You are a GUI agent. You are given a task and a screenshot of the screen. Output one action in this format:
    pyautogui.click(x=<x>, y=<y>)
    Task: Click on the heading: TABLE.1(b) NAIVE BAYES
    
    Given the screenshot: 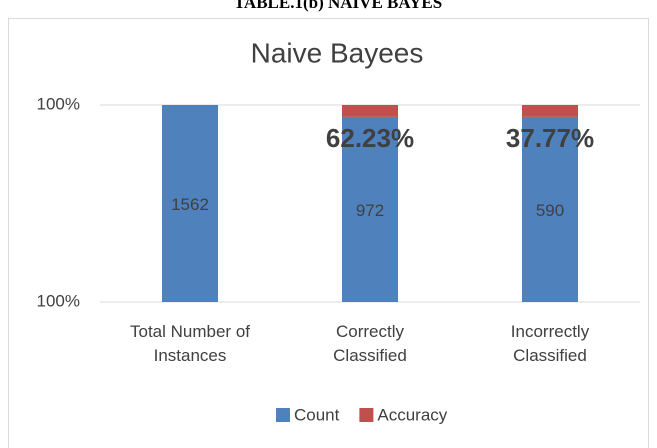 What is the action you would take?
    pyautogui.click(x=338, y=6)
    